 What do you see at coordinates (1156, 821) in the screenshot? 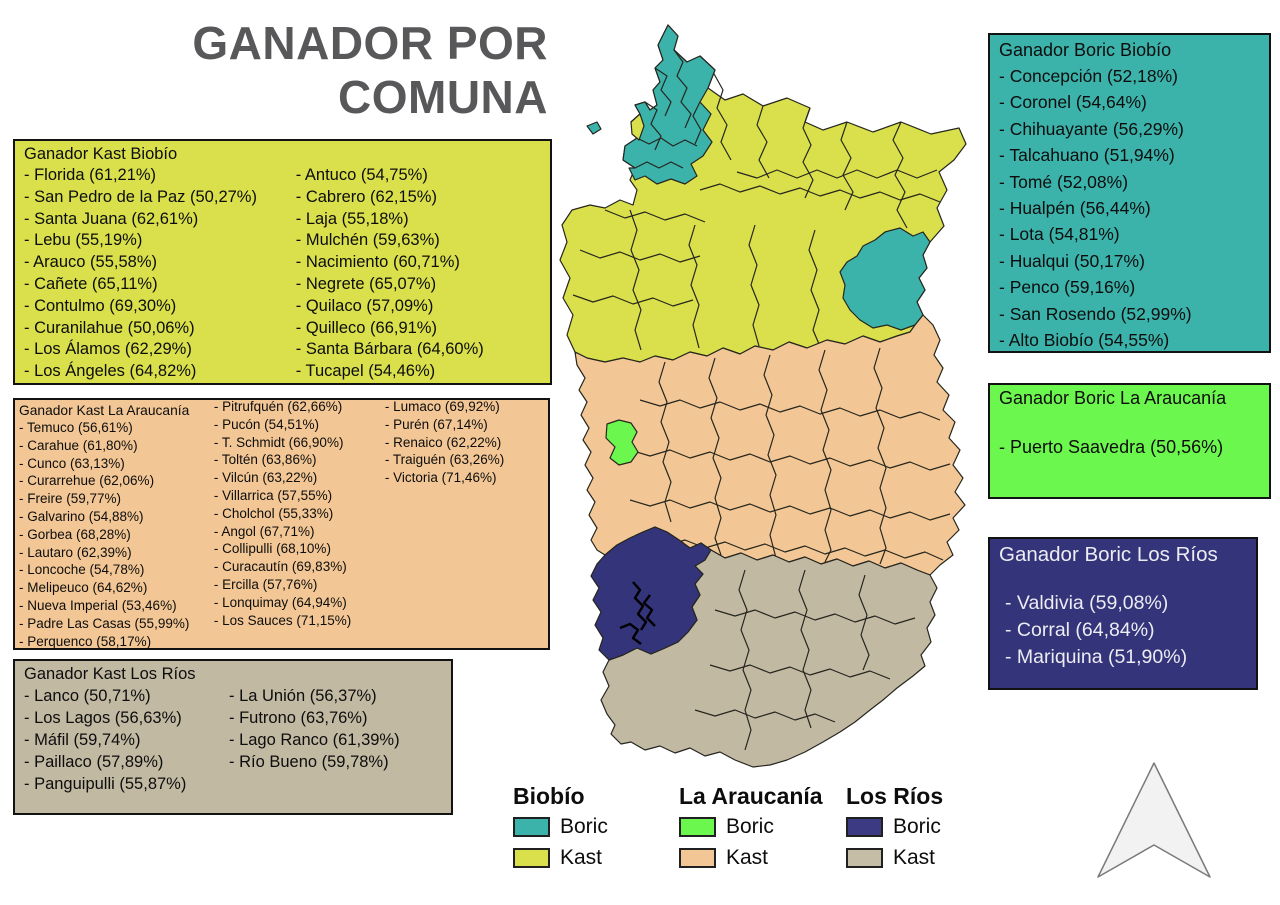
I see `north-arrow-icon` at bounding box center [1156, 821].